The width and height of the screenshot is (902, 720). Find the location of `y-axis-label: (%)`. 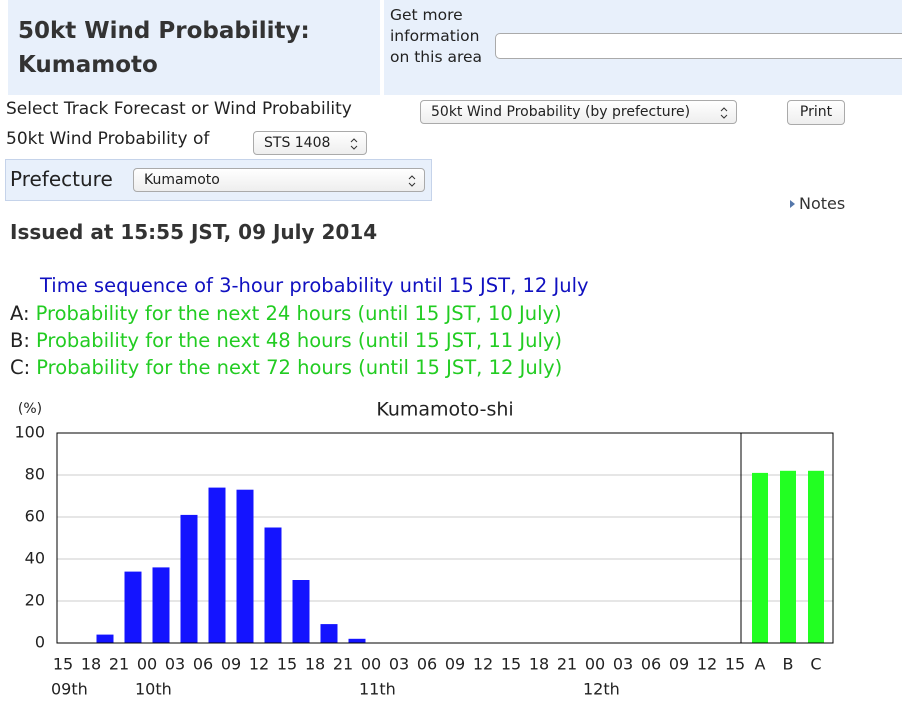

y-axis-label: (%) is located at coordinates (30, 409).